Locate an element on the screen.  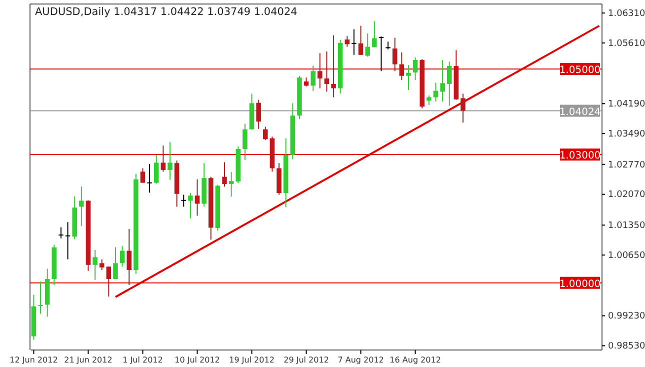
y-tick-label: 1.05610 is located at coordinates (626, 43).